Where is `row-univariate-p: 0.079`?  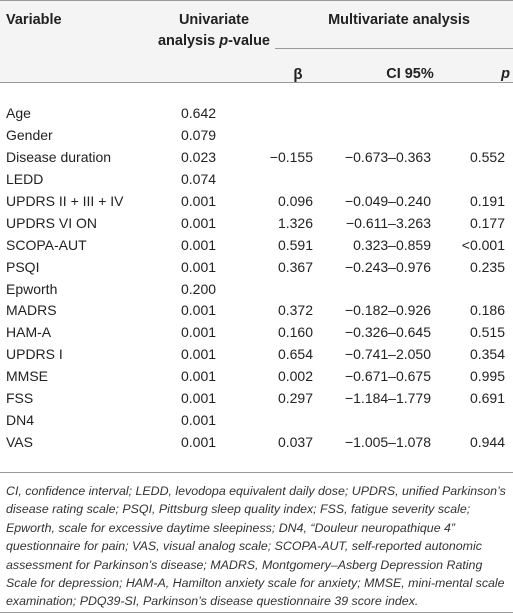 row-univariate-p: 0.079 is located at coordinates (199, 134).